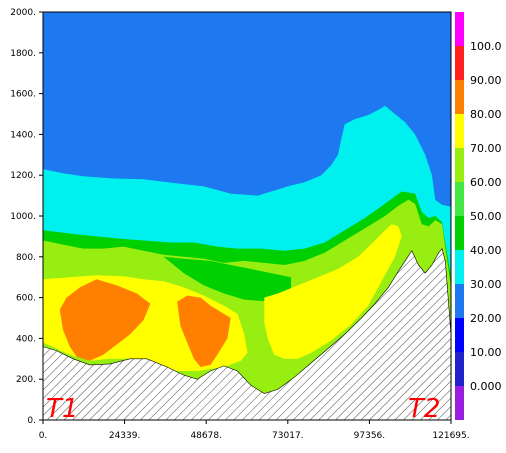  What do you see at coordinates (26, 339) in the screenshot?
I see `y-tick-label: 400.` at bounding box center [26, 339].